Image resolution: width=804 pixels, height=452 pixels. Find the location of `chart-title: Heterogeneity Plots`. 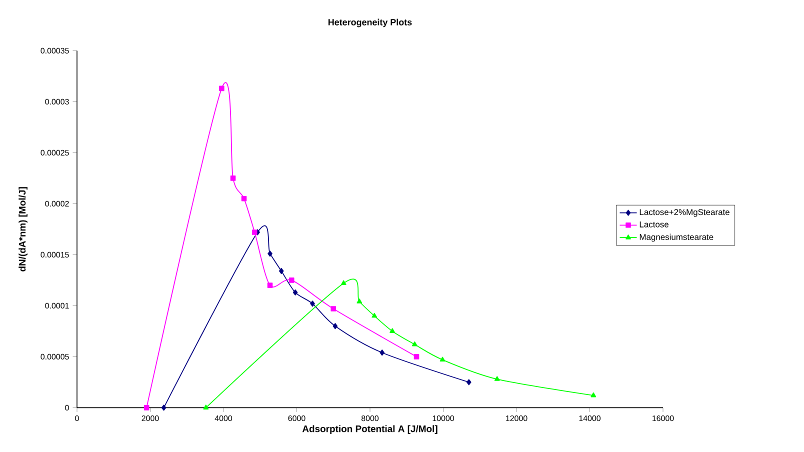

chart-title: Heterogeneity Plots is located at coordinates (370, 23).